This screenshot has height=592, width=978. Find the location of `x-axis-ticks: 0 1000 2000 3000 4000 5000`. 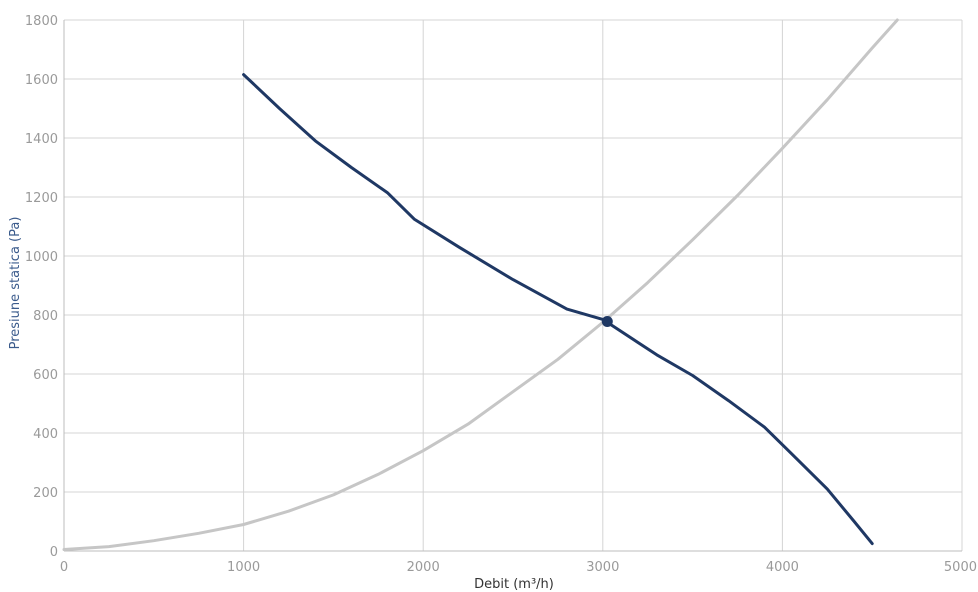

x-axis-ticks: 0 1000 2000 3000 4000 5000 is located at coordinates (518, 567).